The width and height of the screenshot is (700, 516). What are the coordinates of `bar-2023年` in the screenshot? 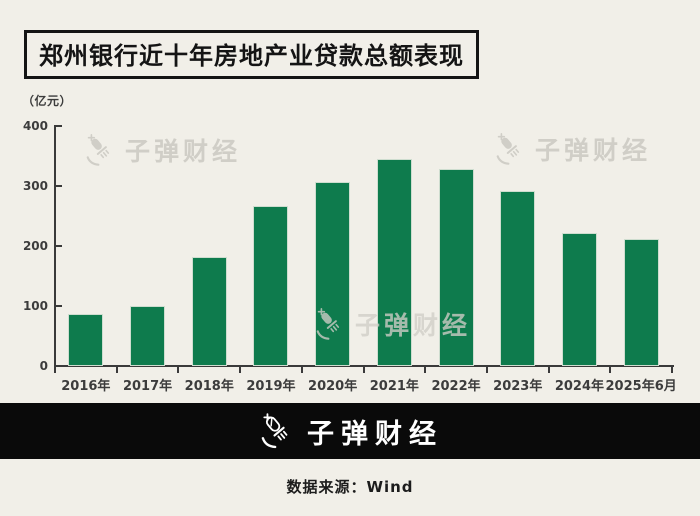 It's located at (518, 278).